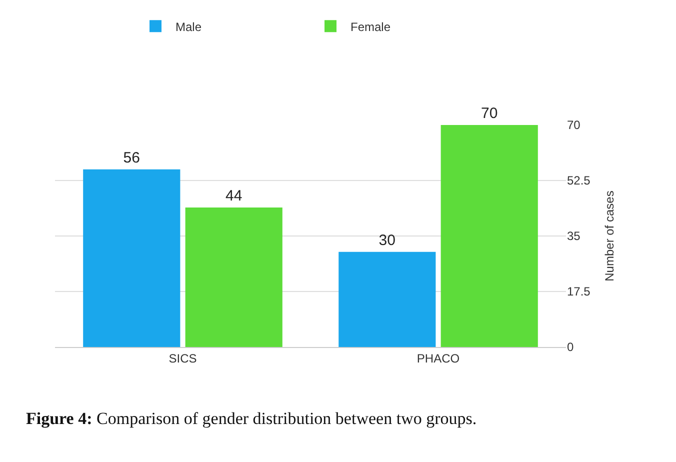 The width and height of the screenshot is (676, 462). What do you see at coordinates (574, 125) in the screenshot?
I see `y-tick-label: 70` at bounding box center [574, 125].